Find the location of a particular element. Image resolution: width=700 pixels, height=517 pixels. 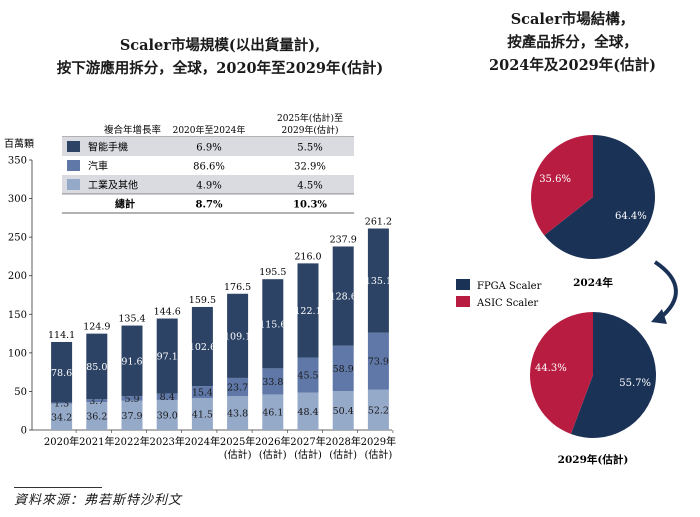

pie-chart-title-line1: Scaler市場結構， is located at coordinates (572, 19).